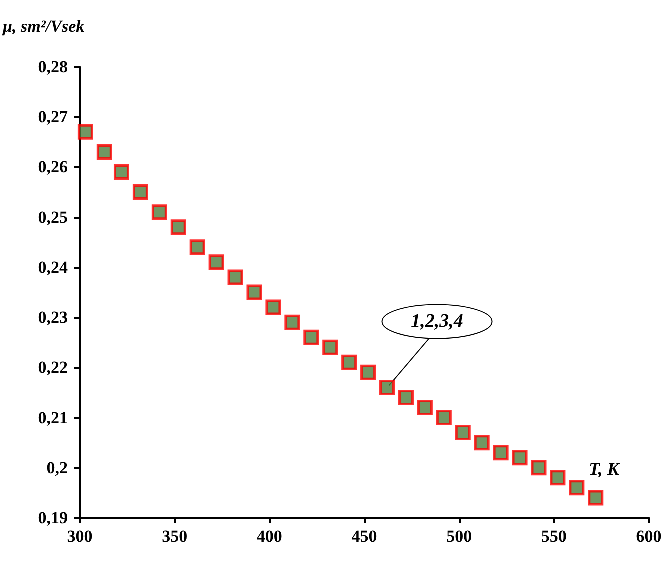 The height and width of the screenshot is (579, 671). Describe the element at coordinates (459, 536) in the screenshot. I see `x-tick-label: 500` at that location.